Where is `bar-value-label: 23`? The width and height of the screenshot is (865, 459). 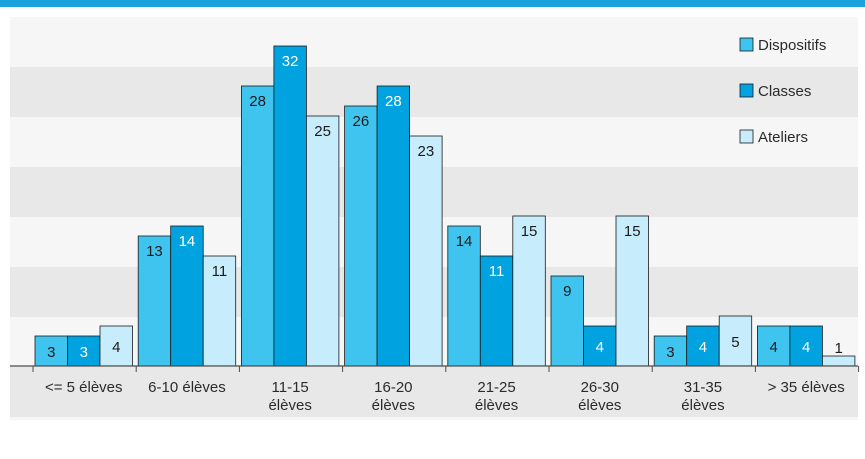
bar-value-label: 23 is located at coordinates (426, 151).